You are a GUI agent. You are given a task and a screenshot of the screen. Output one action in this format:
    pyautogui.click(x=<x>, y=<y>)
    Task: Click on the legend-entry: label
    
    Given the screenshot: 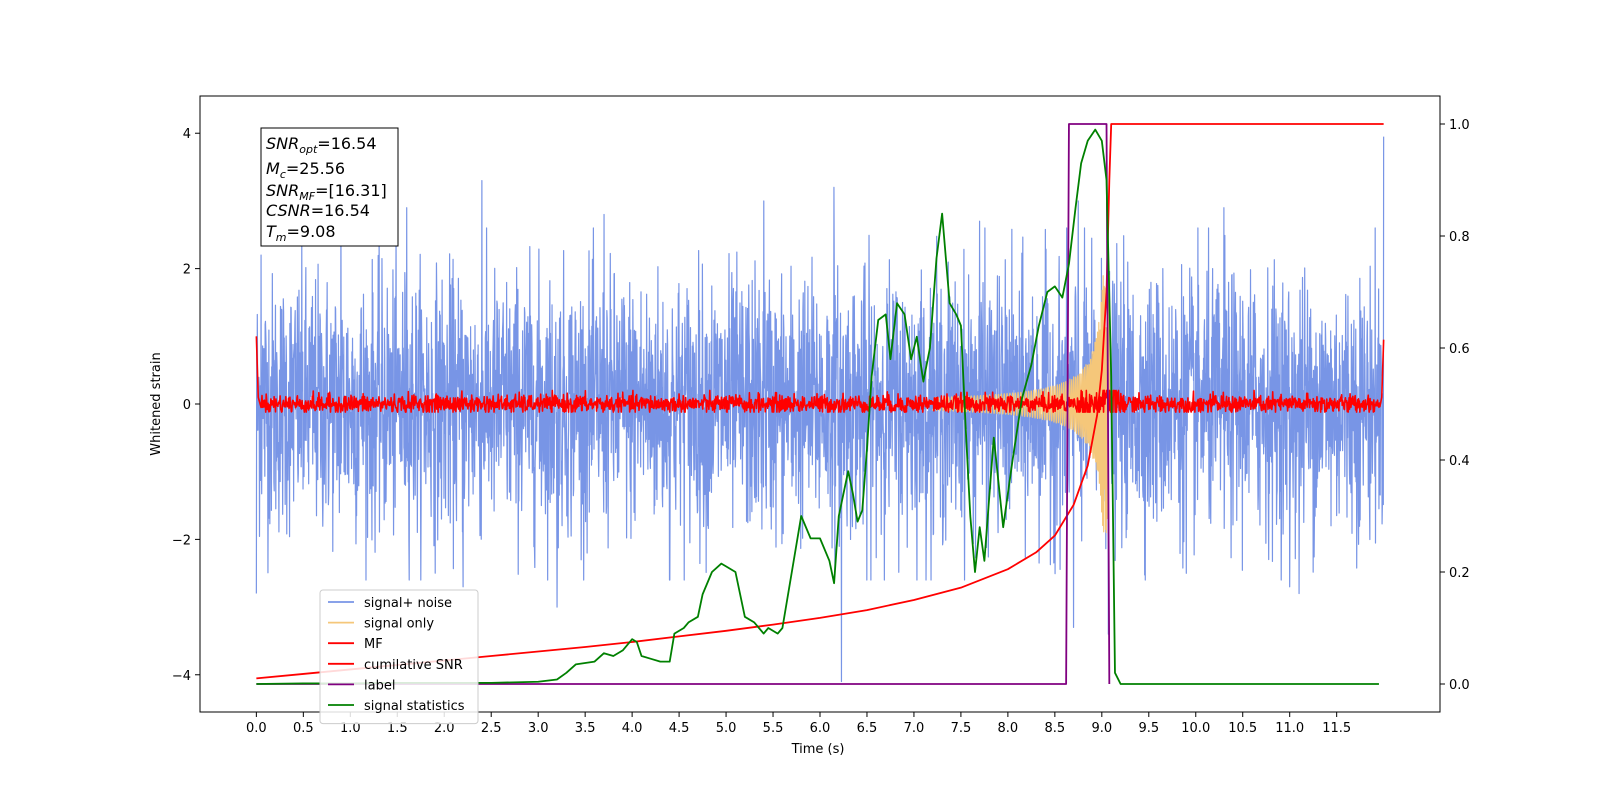 What is the action you would take?
    pyautogui.click(x=379, y=685)
    